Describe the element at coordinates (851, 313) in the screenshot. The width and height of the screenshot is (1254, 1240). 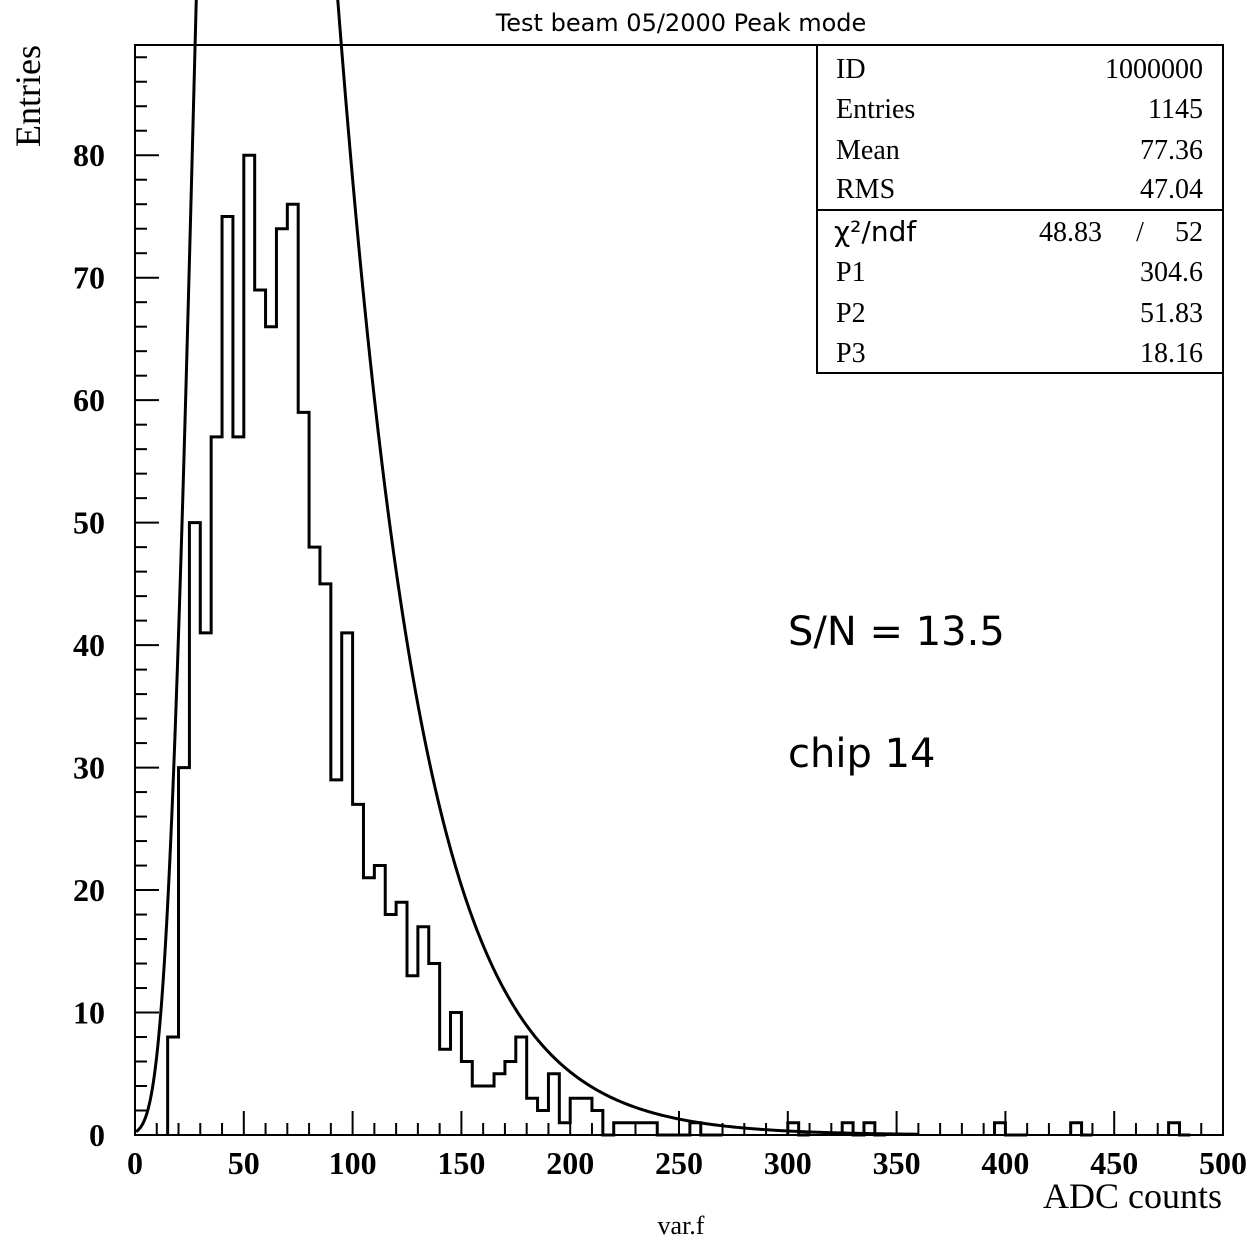
I see `stats-label-p2: P2` at that location.